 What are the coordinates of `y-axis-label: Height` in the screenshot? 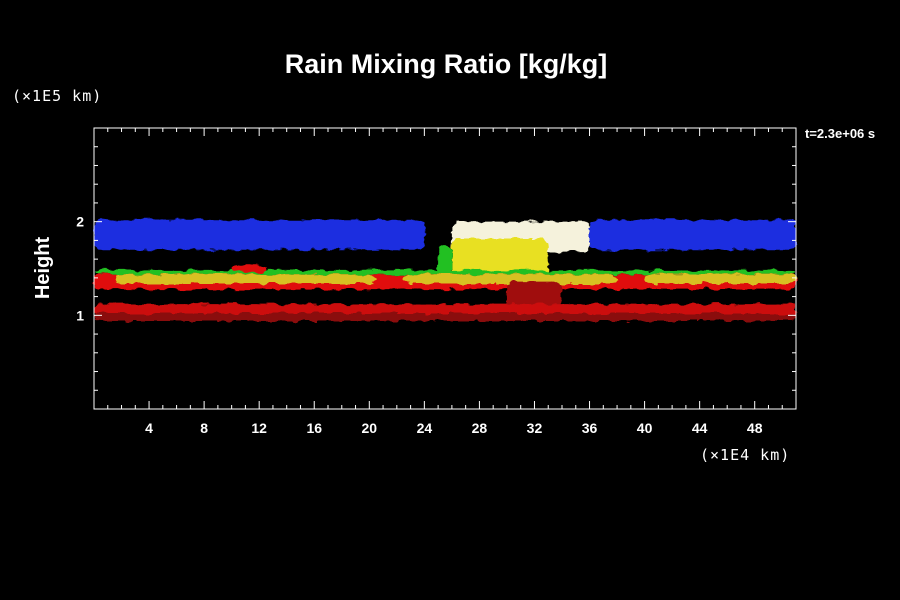 It's located at (43, 268).